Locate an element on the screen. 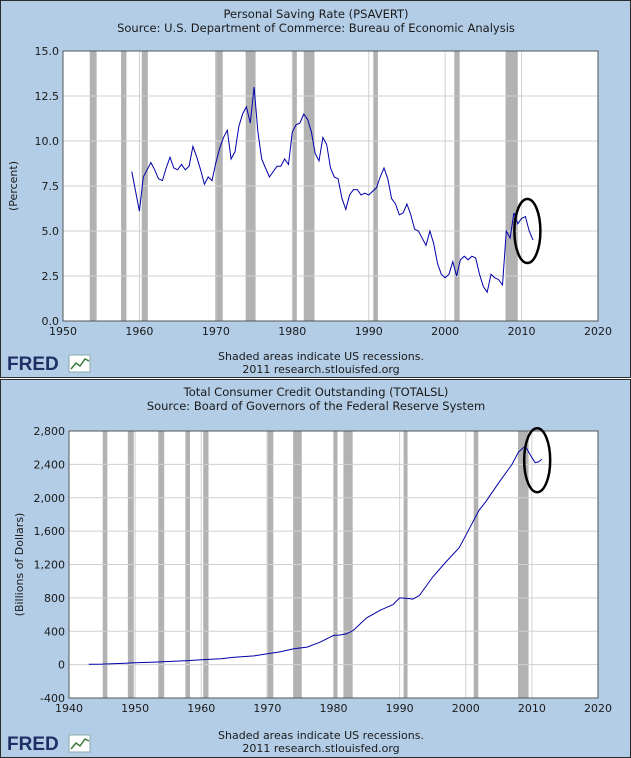 This screenshot has width=631, height=758. y-tick-label: 1,200 is located at coordinates (50, 565).